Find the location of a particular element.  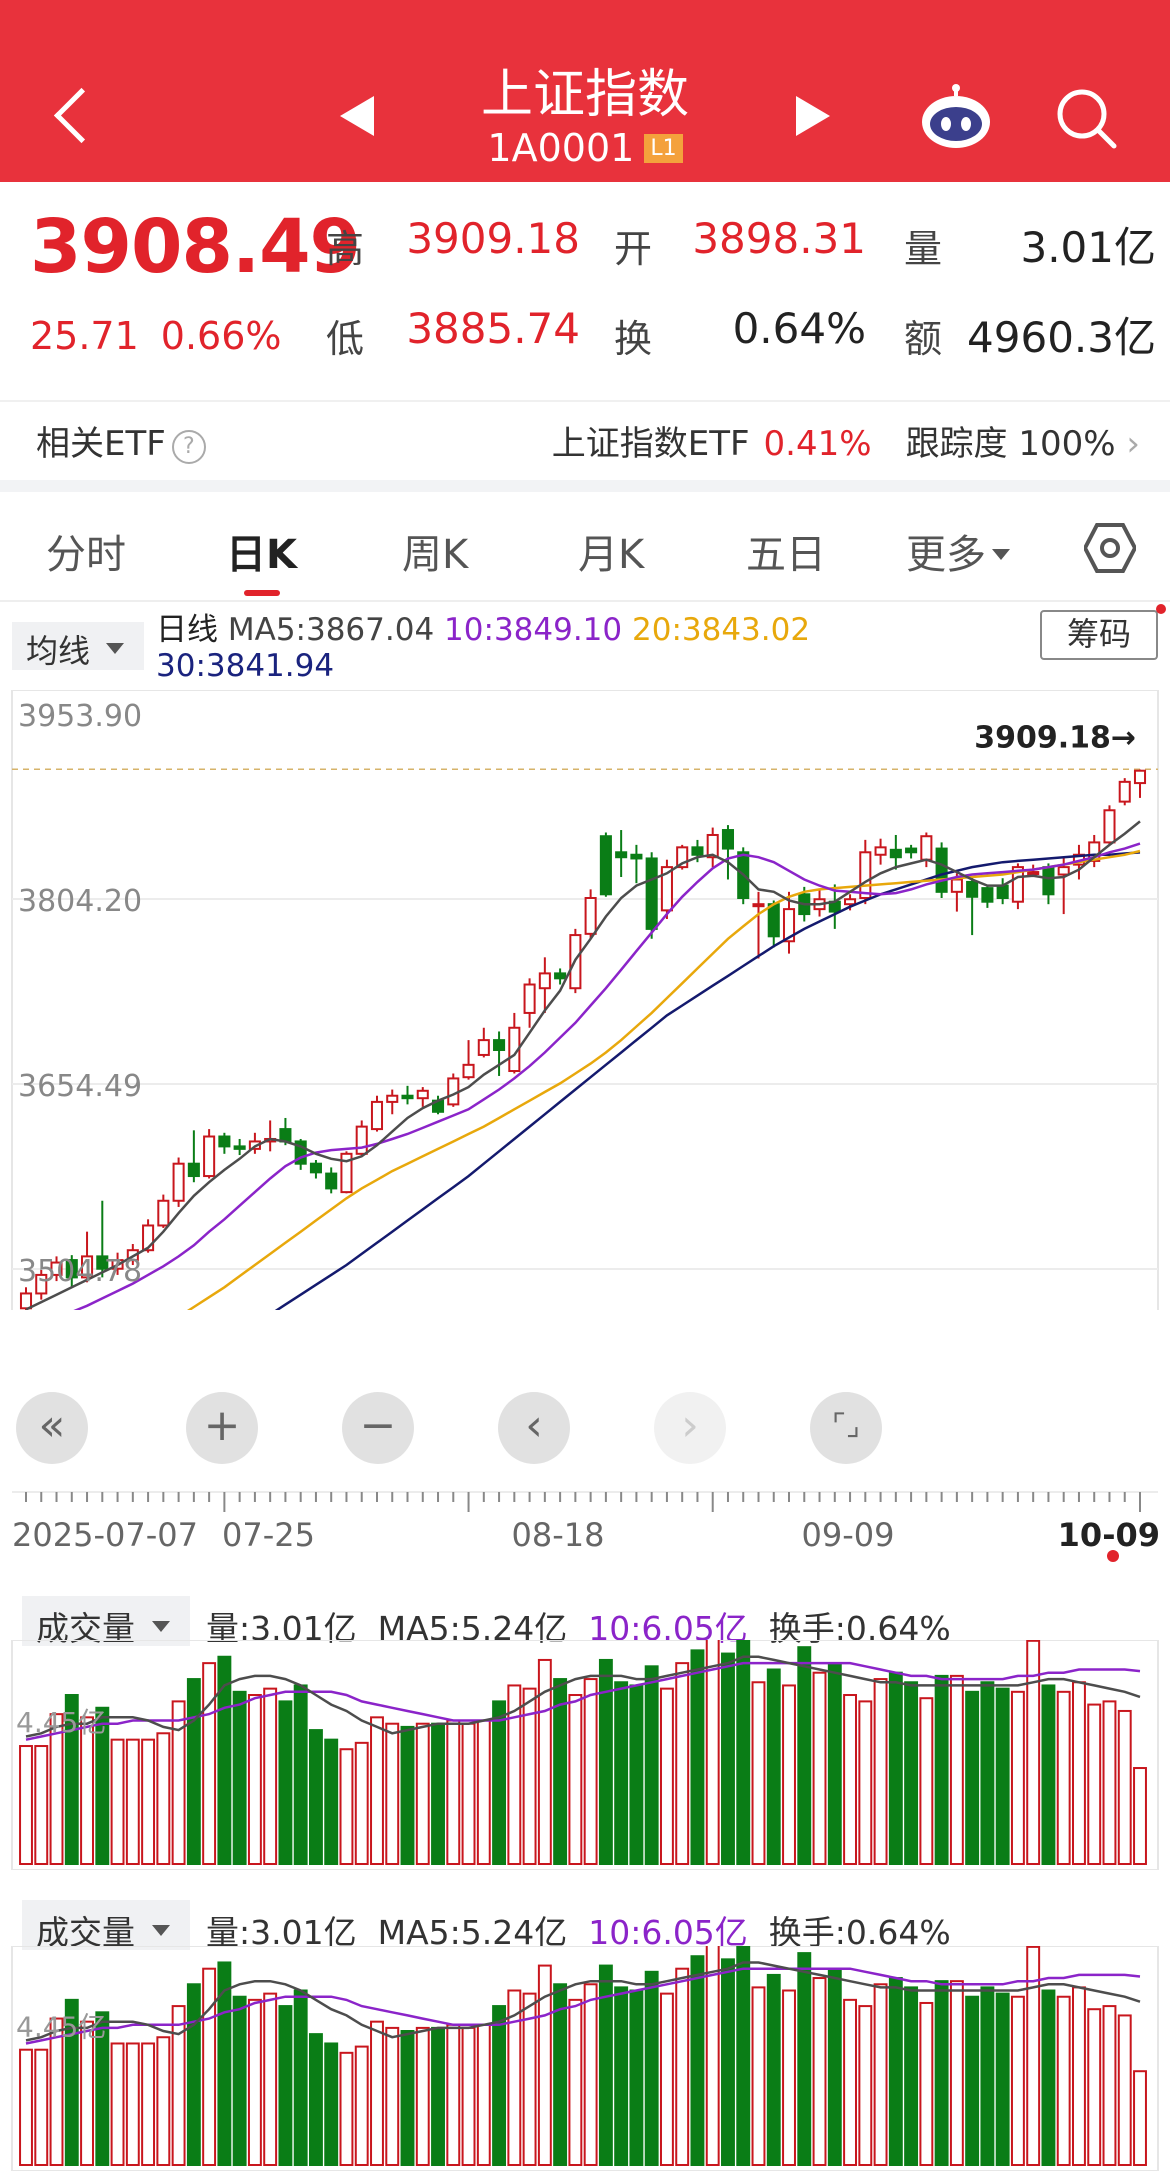

next-stock-button is located at coordinates (813, 116).